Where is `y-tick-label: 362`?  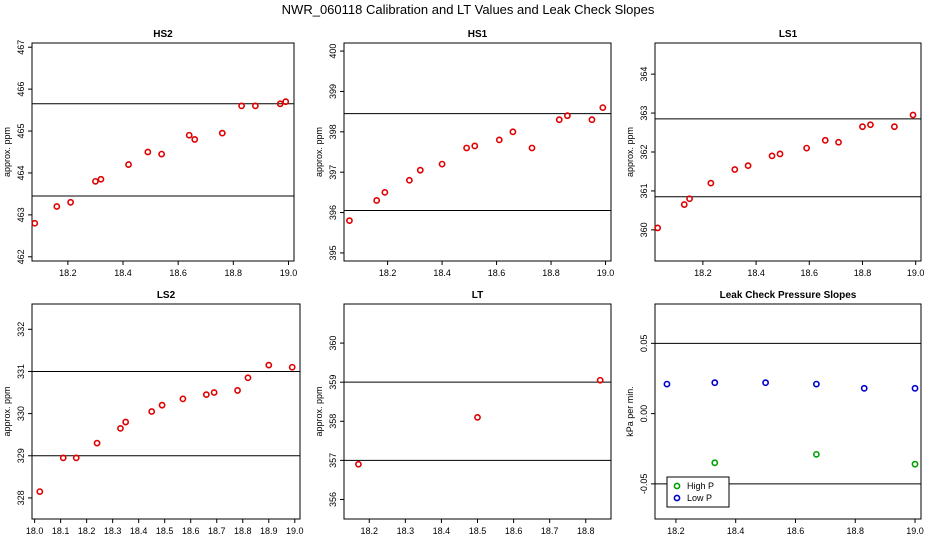
y-tick-label: 362 is located at coordinates (644, 151).